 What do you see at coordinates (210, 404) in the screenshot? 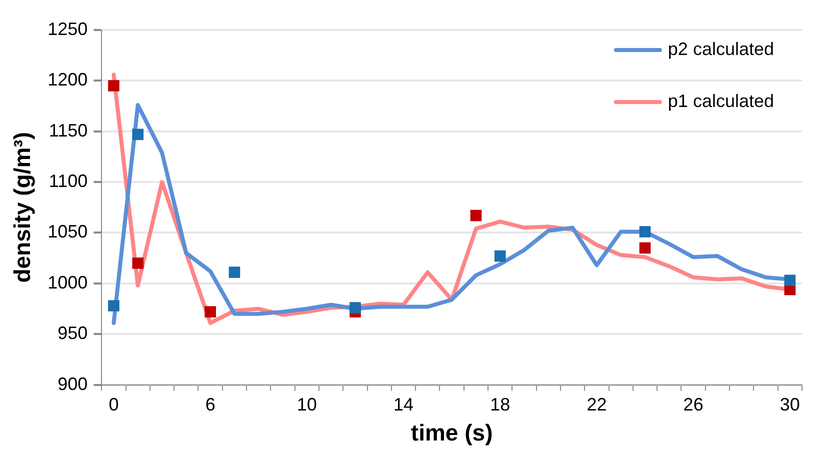
I see `x-tick-label: 6` at bounding box center [210, 404].